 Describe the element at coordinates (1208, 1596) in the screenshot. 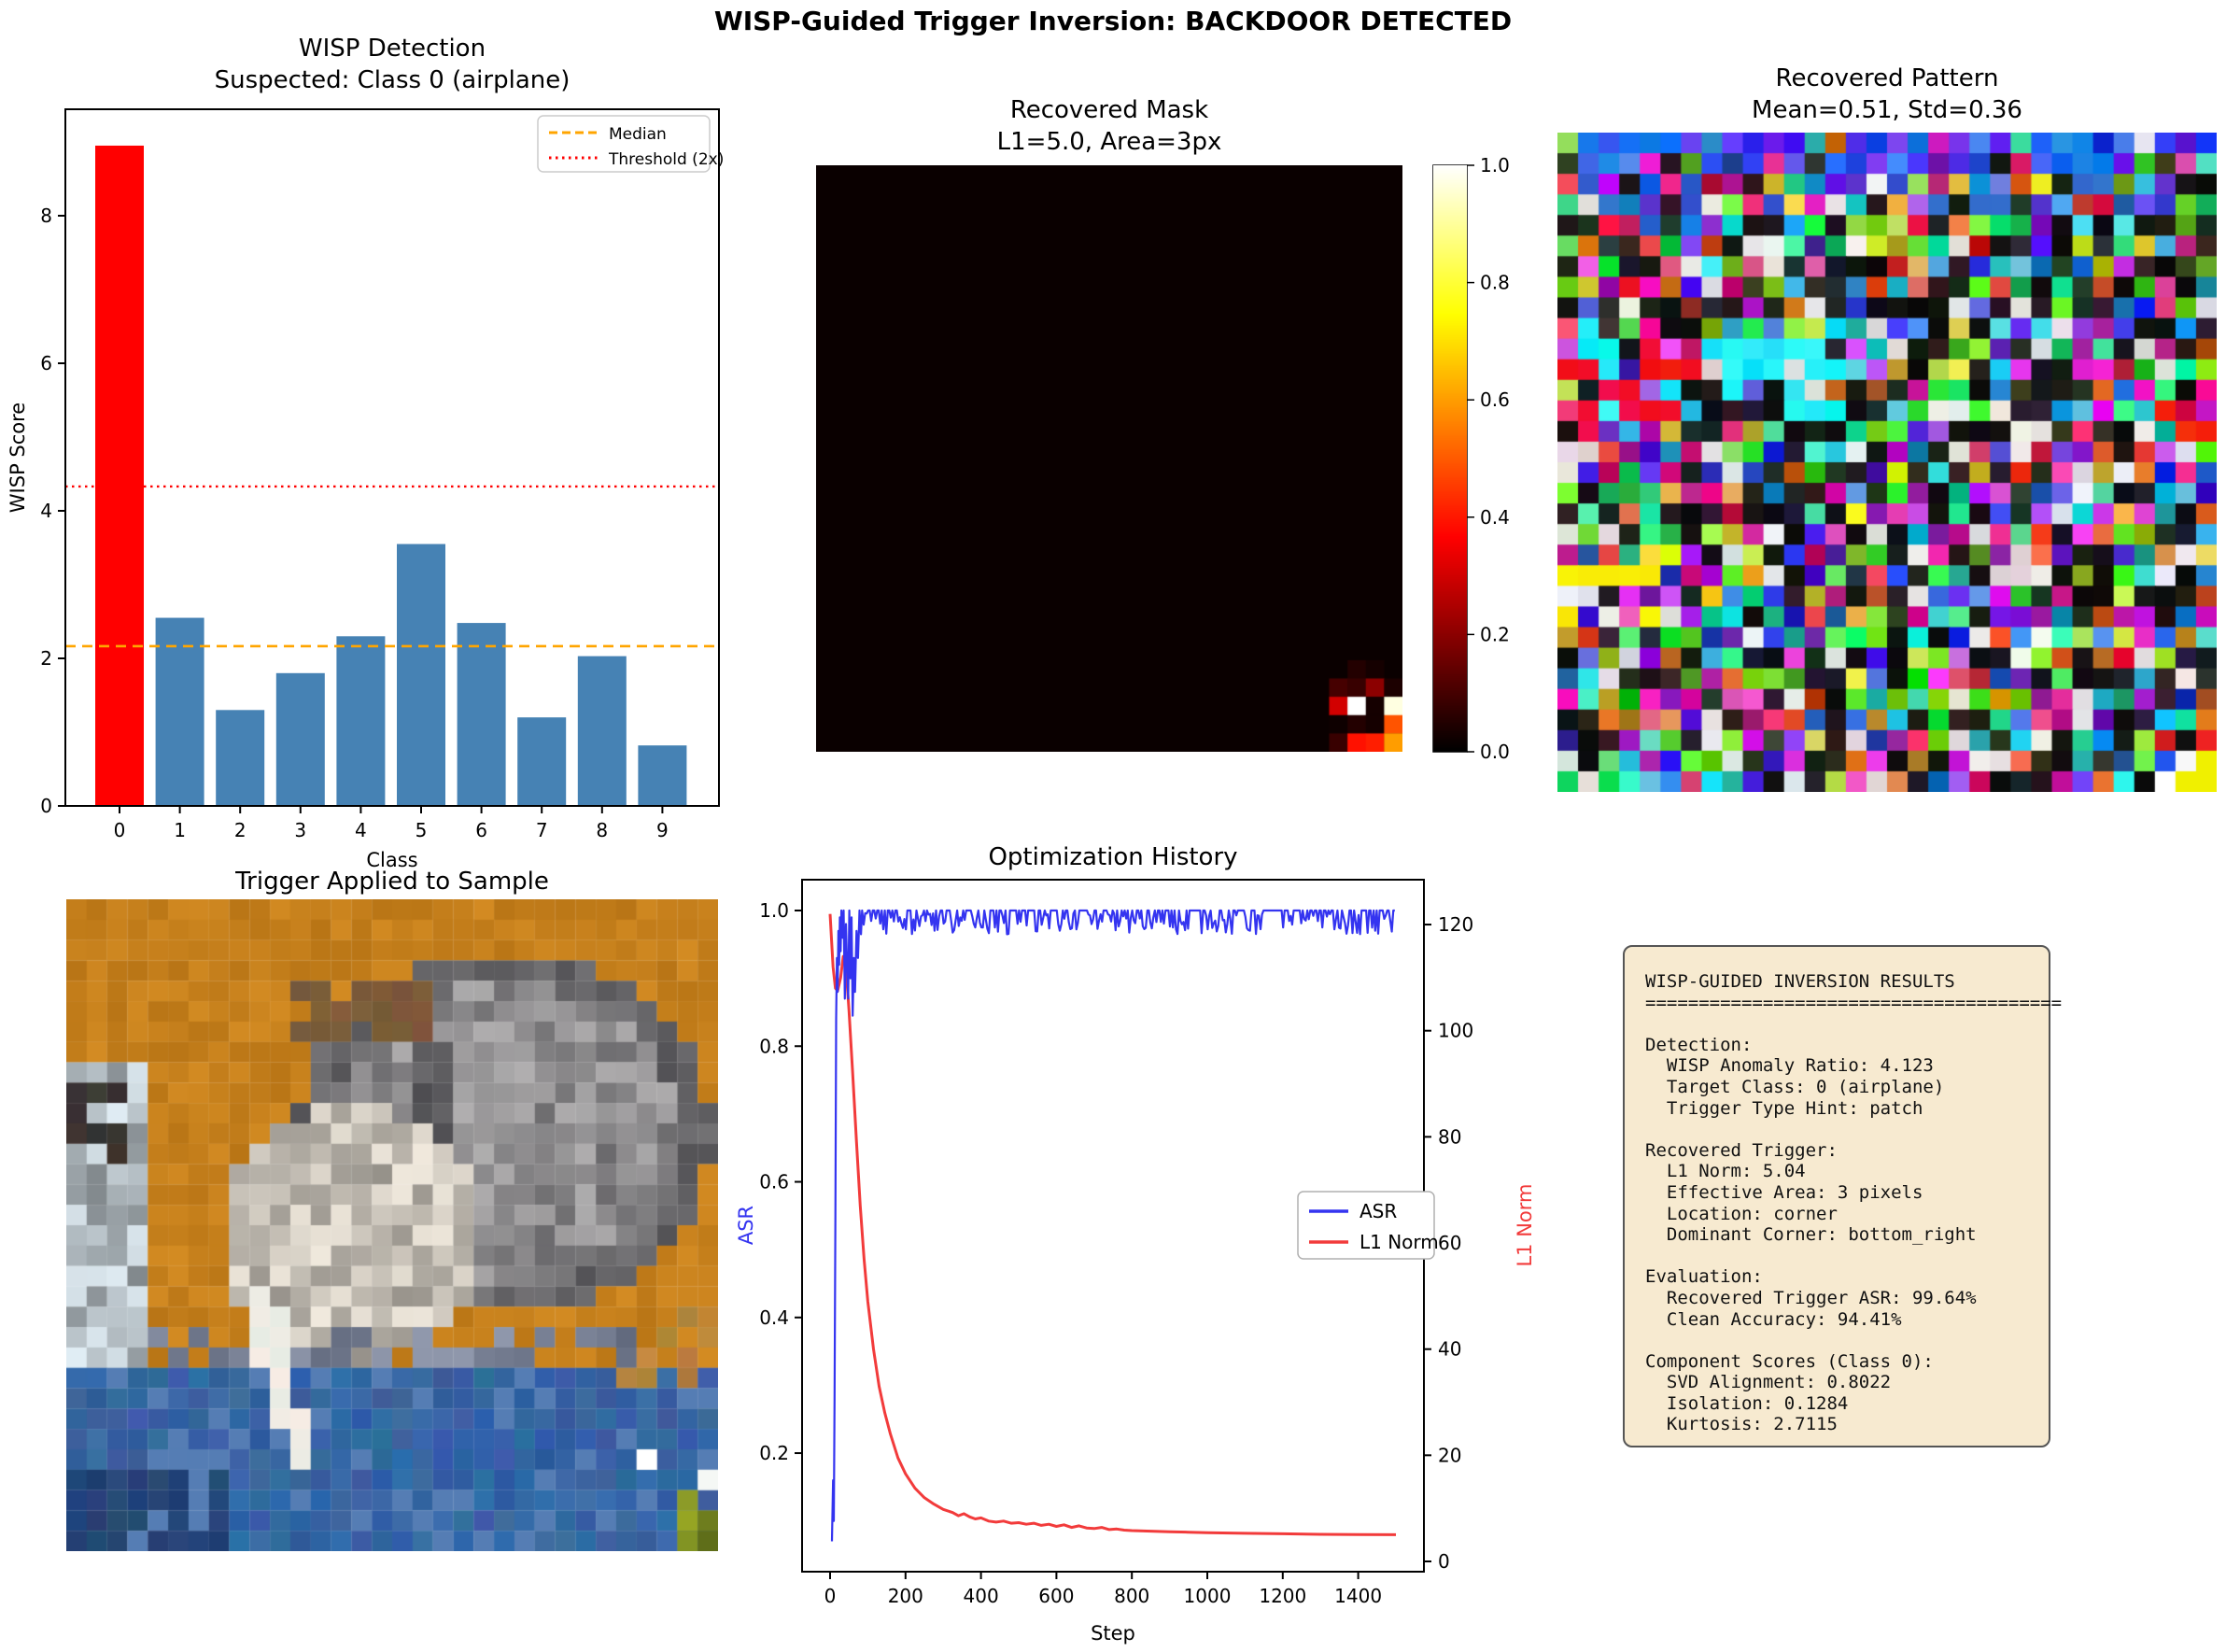

I see `svg-text: 1000` at that location.